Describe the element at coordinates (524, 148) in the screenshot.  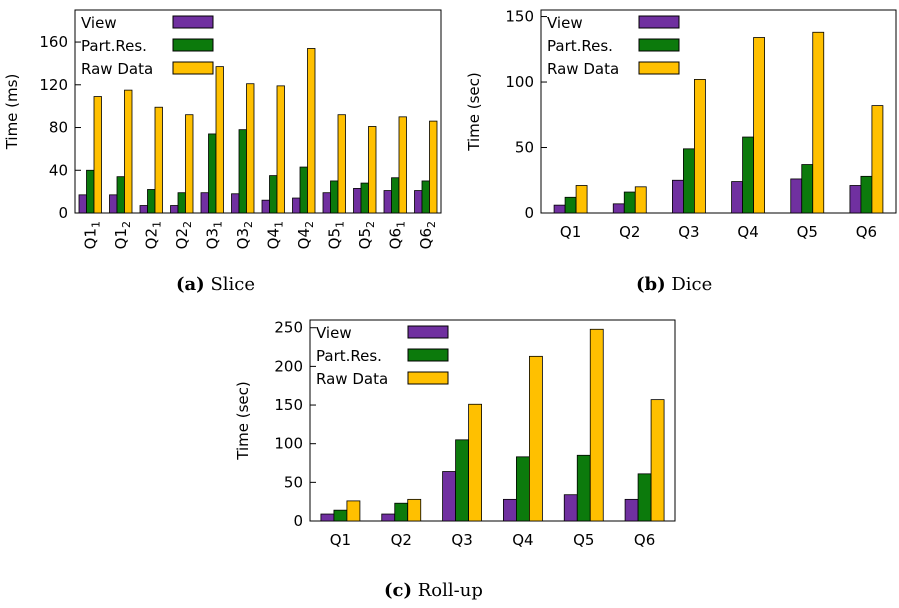
I see `y-tick-label: 50` at that location.